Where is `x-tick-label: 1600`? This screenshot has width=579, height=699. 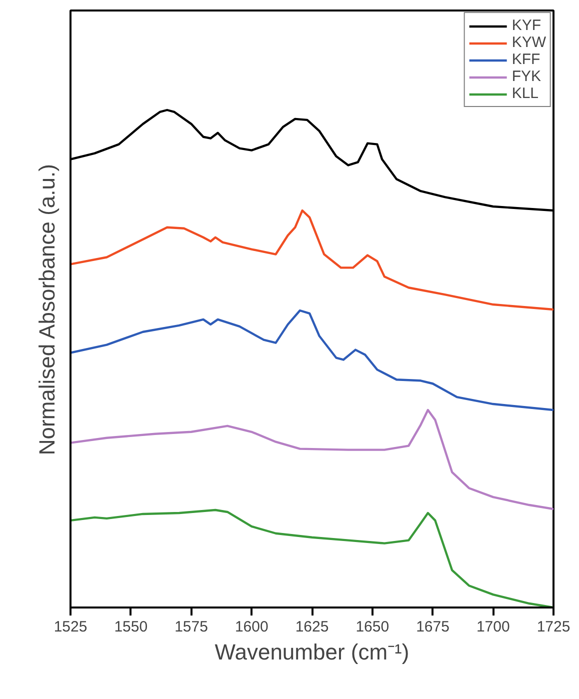 x-tick-label: 1600 is located at coordinates (251, 627).